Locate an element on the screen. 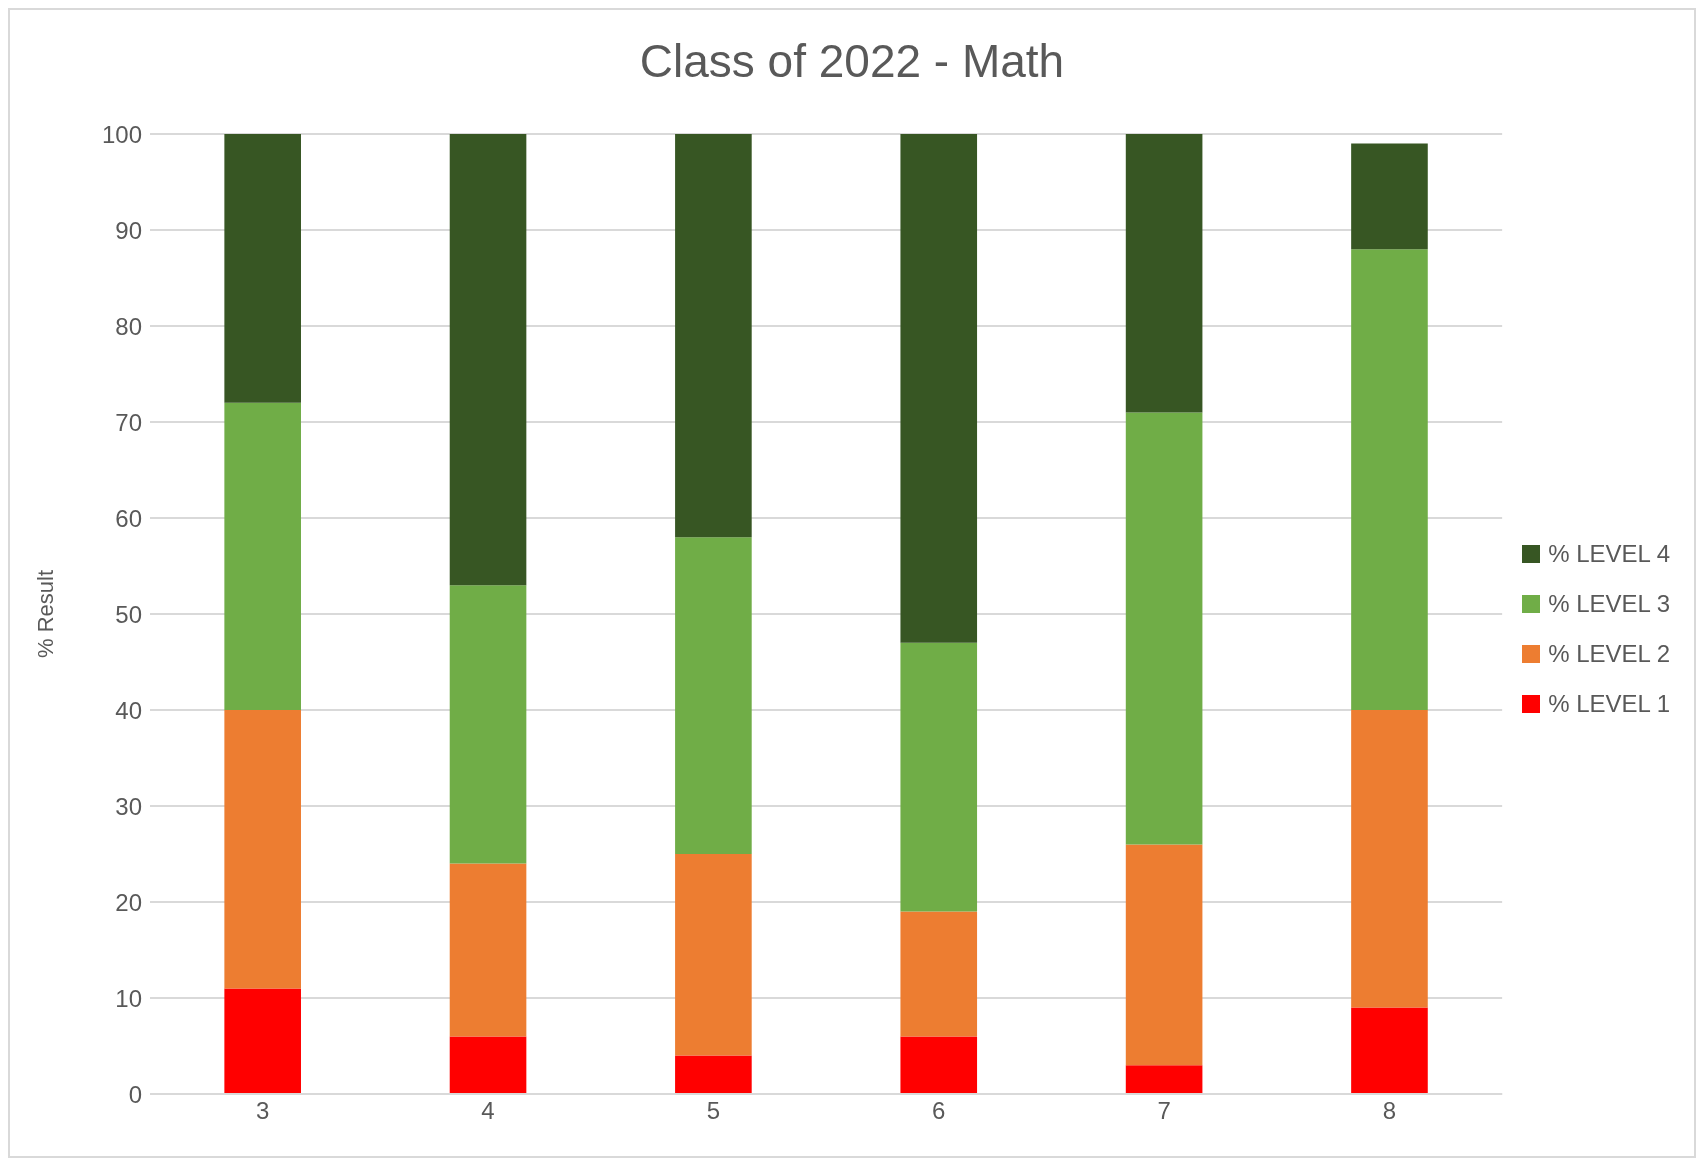  y-axis-title: % Result is located at coordinates (45, 614).